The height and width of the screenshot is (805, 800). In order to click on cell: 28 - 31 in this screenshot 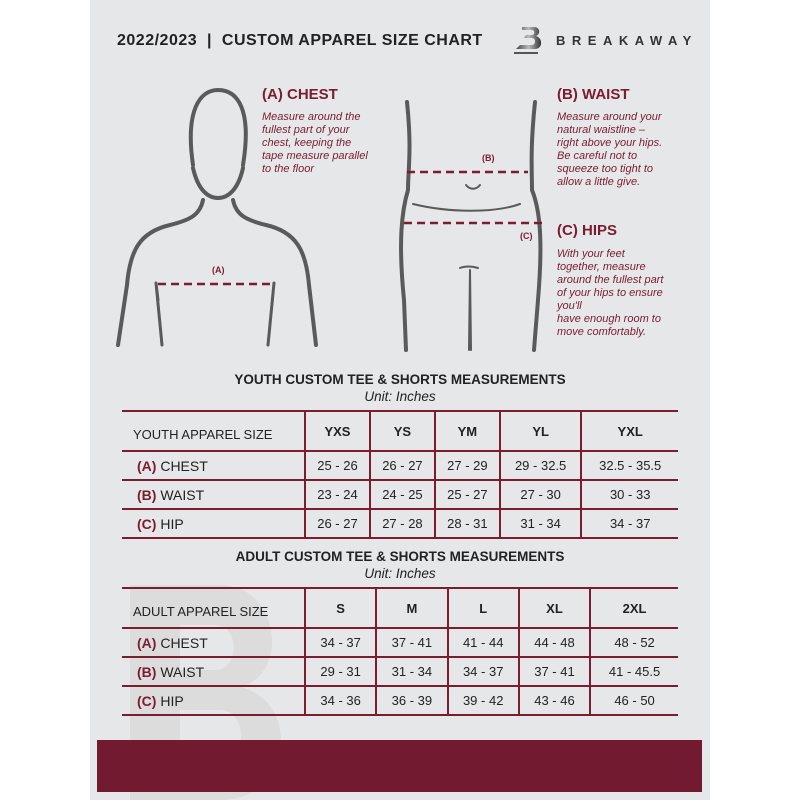, I will do `click(466, 523)`.